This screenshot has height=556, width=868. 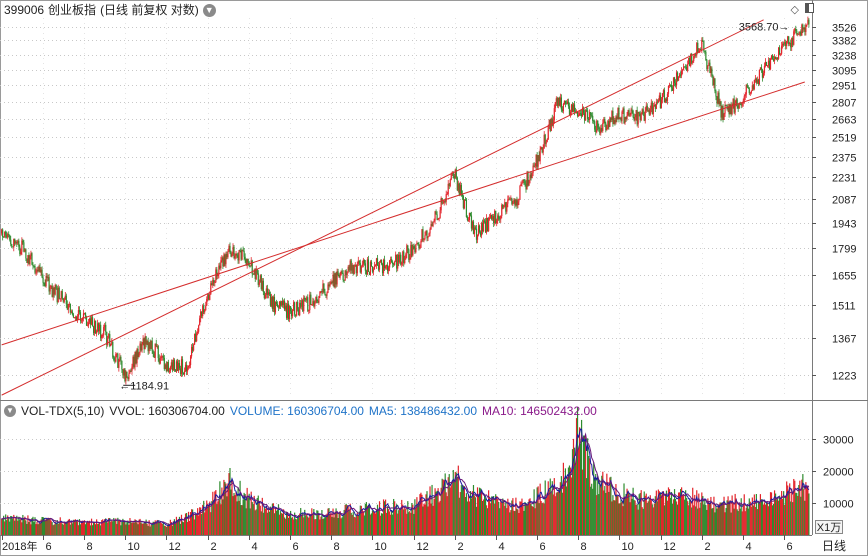 I want to click on period-label: 日线, so click(x=834, y=546).